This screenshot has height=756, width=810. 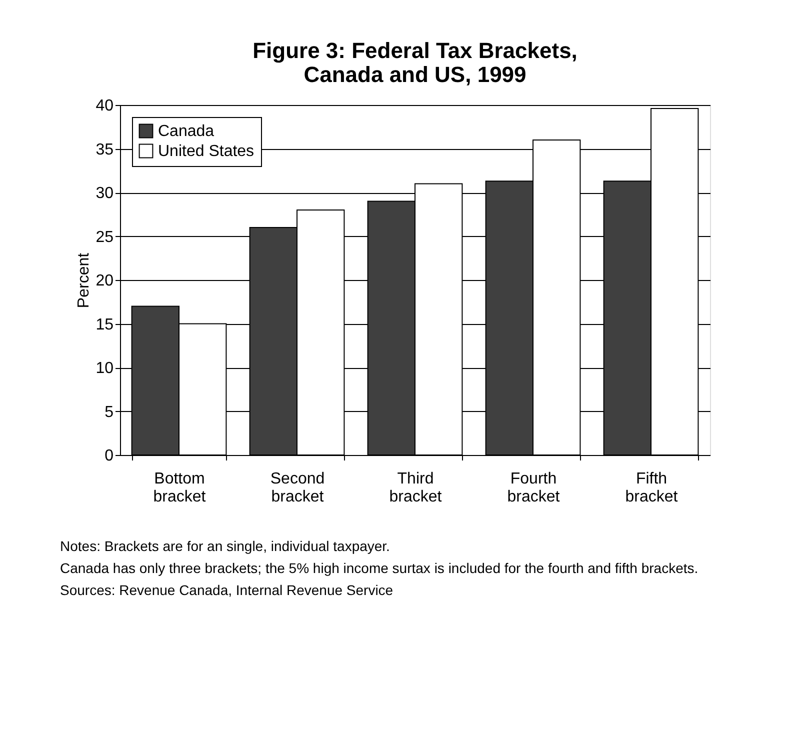 I want to click on y-tick-label: 40, so click(x=105, y=106).